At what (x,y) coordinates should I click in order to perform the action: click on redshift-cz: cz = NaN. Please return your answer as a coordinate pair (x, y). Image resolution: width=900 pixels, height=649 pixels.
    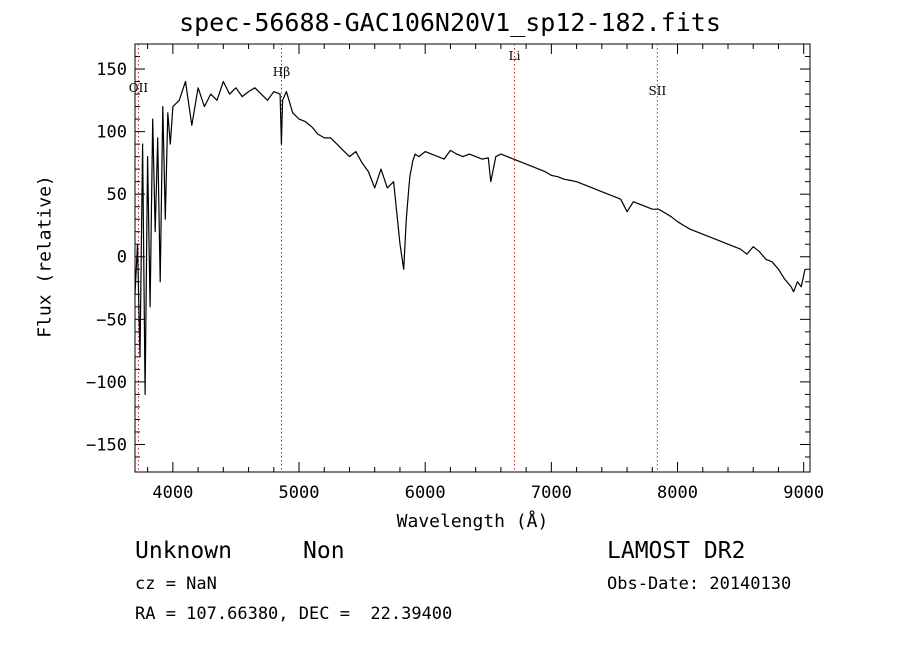
    Looking at the image, I should click on (176, 584).